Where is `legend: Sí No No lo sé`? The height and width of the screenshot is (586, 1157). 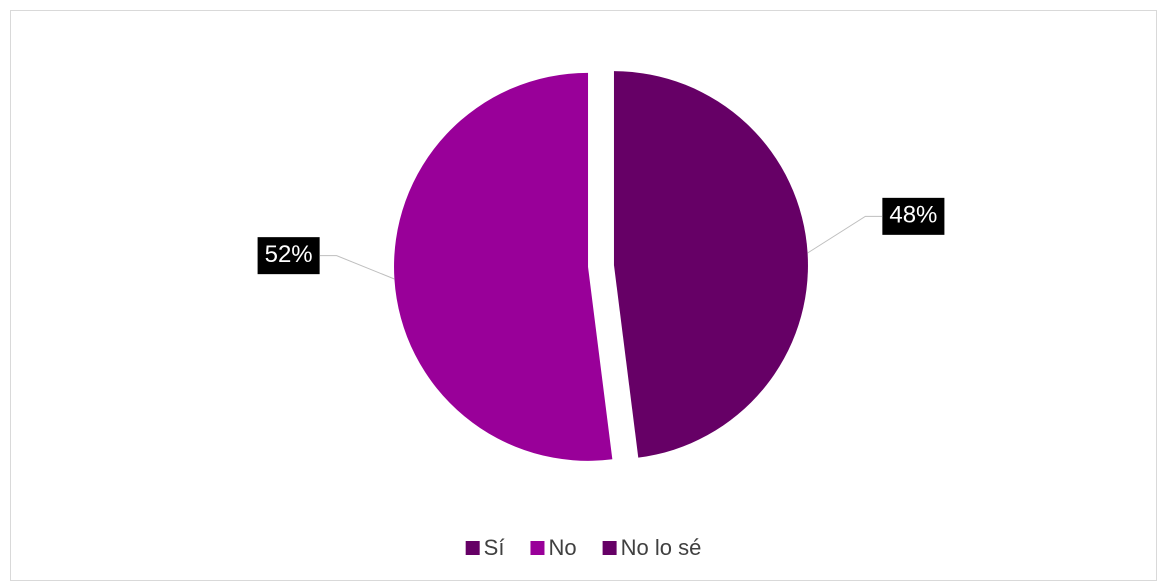 legend: Sí No No lo sé is located at coordinates (583, 547).